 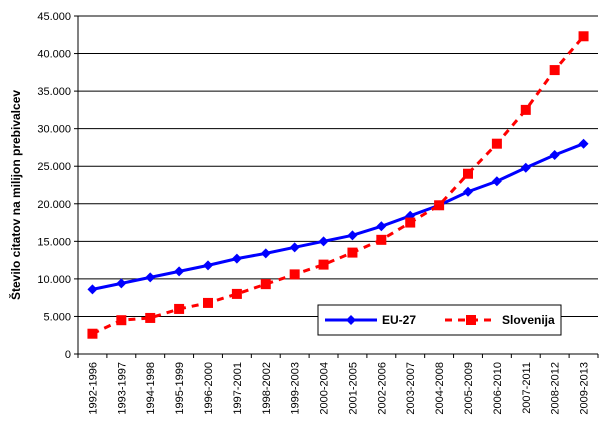 I want to click on x-tick-label: 1996-2000, so click(x=209, y=388).